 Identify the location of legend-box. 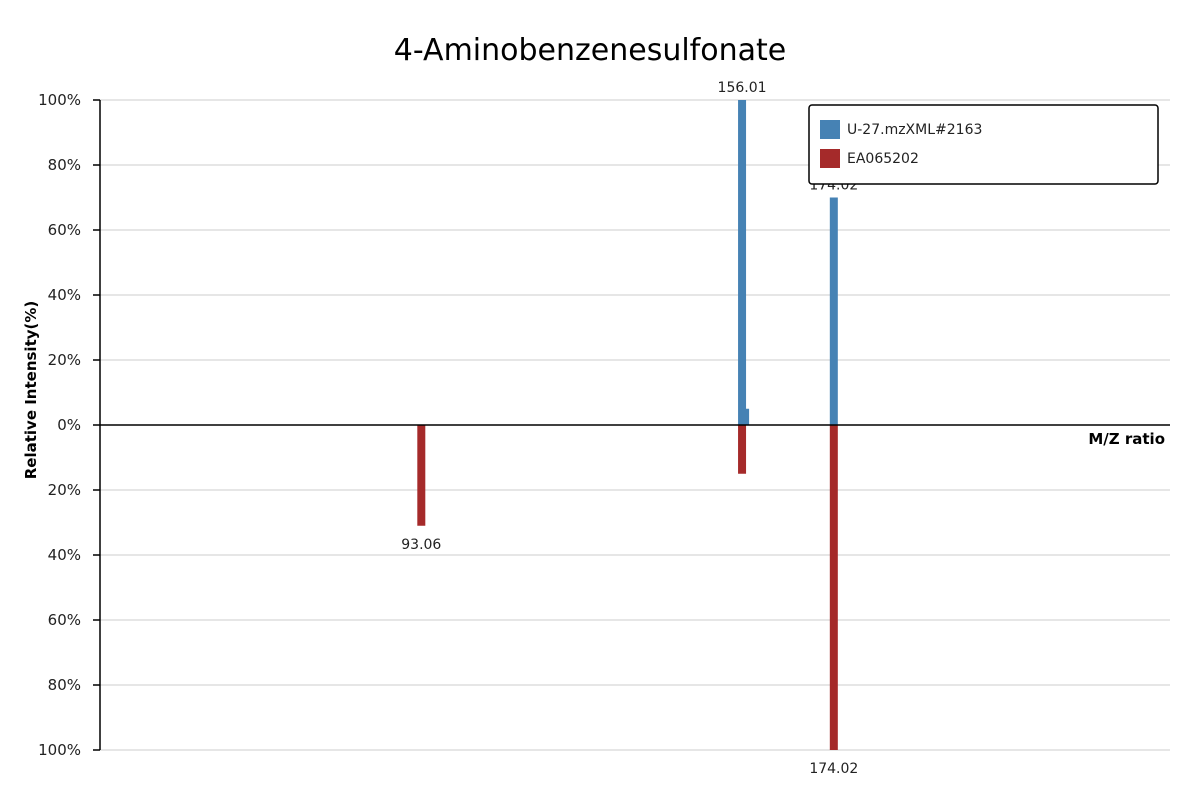
(983, 144).